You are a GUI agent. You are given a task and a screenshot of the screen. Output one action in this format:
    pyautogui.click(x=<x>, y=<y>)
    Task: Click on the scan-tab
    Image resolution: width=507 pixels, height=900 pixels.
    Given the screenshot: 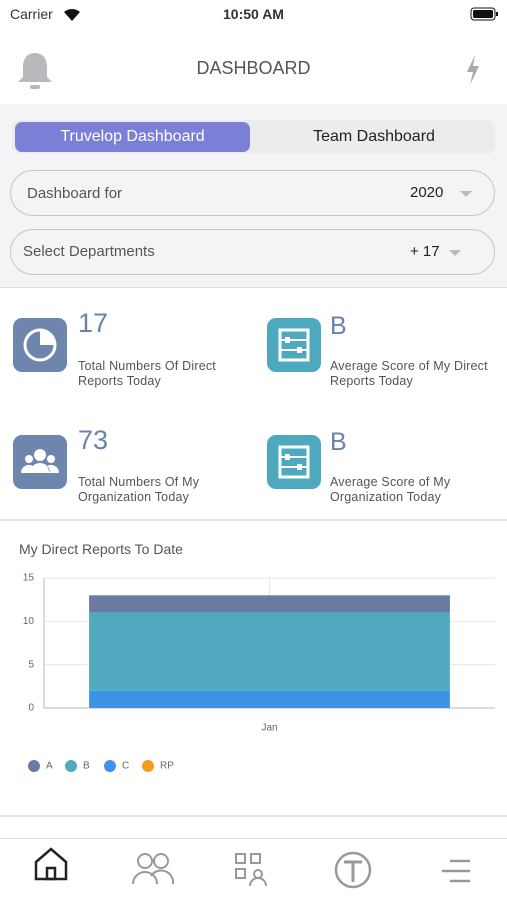 What is the action you would take?
    pyautogui.click(x=252, y=870)
    